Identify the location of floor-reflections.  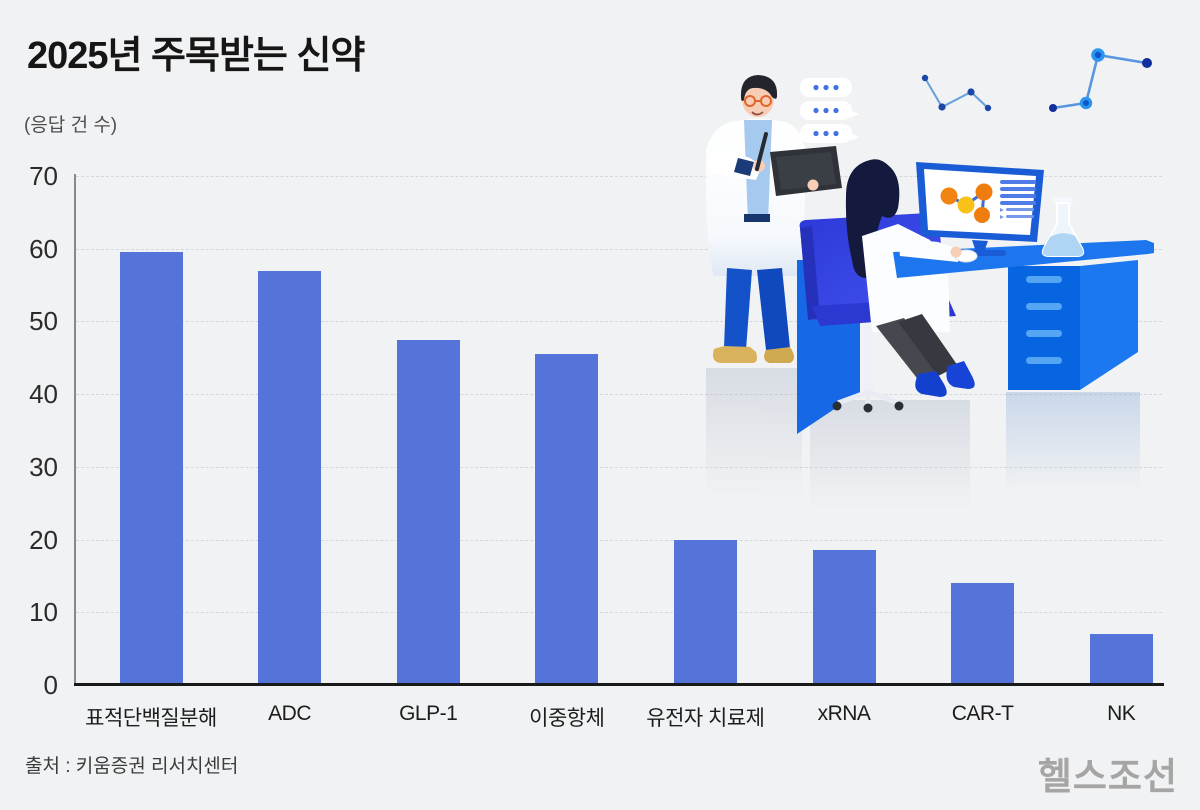
(923, 439).